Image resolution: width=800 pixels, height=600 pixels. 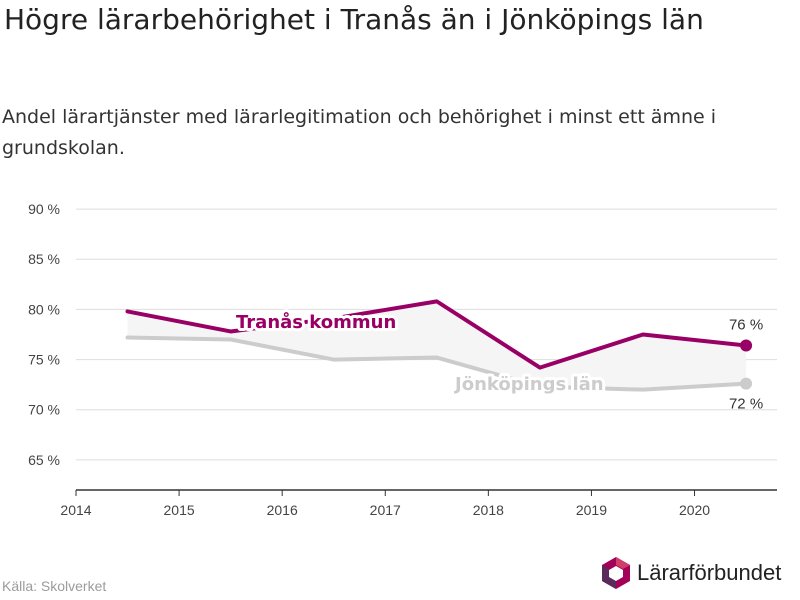 What do you see at coordinates (44, 259) in the screenshot?
I see `y-tick-label: 85 %` at bounding box center [44, 259].